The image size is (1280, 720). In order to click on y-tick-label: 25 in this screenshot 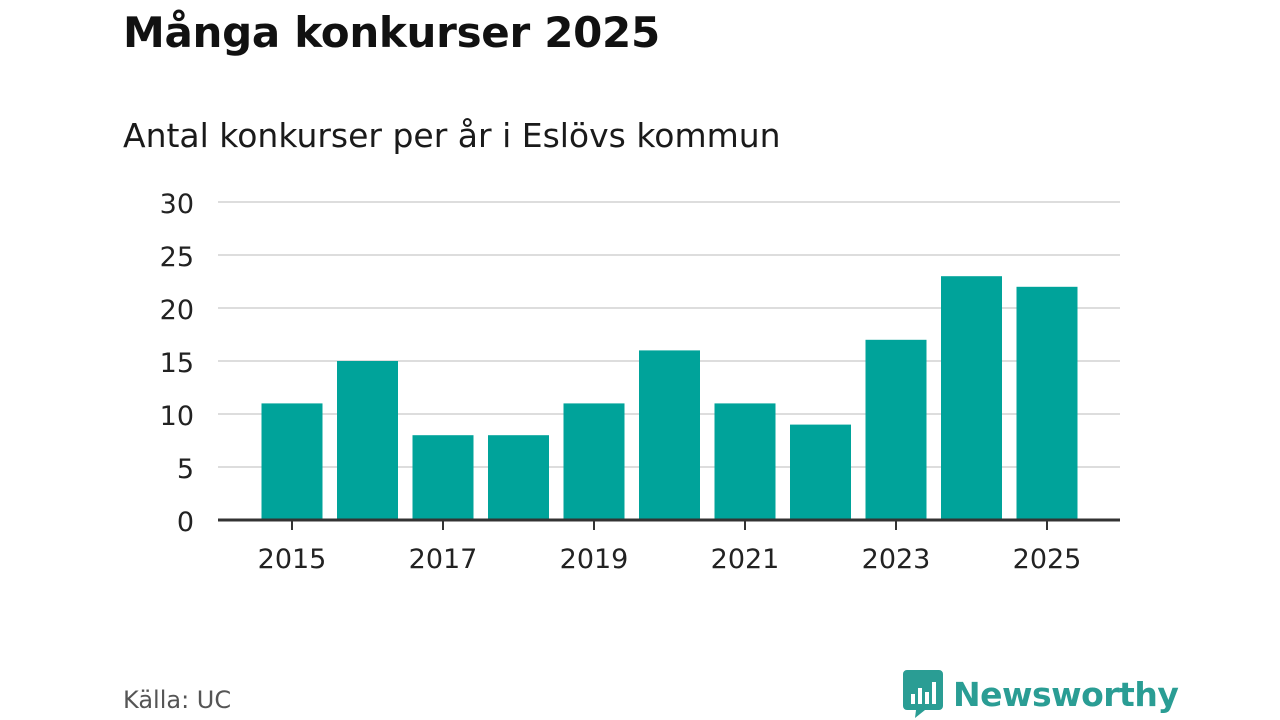, I will do `click(177, 257)`.